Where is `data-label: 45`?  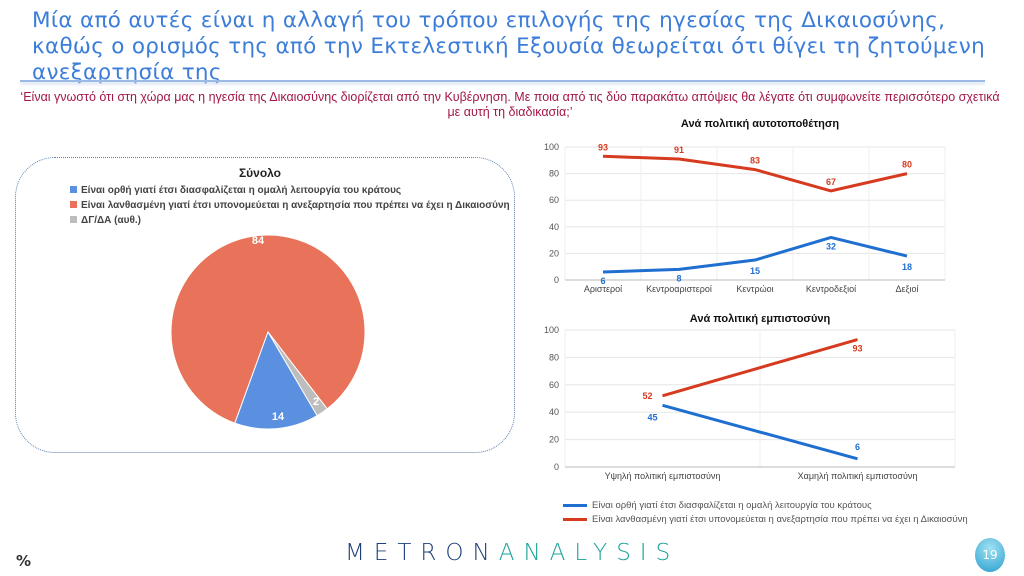 data-label: 45 is located at coordinates (652, 417).